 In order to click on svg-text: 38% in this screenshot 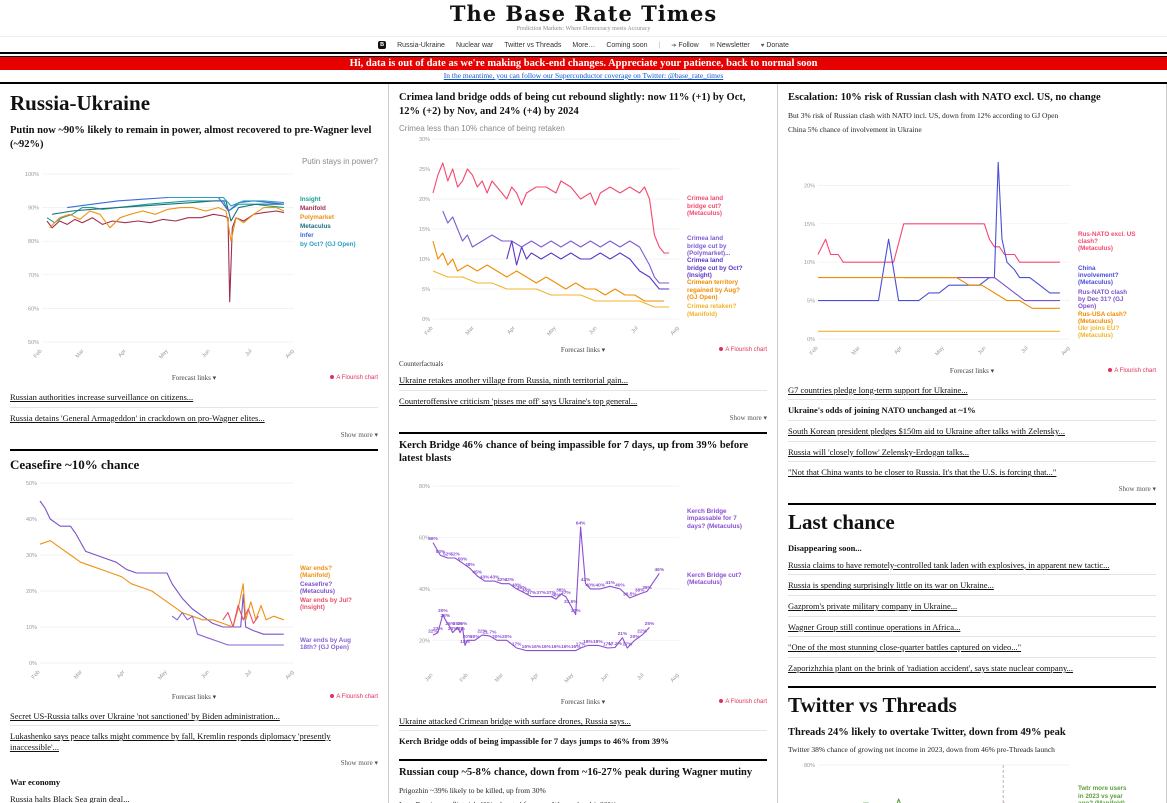, I will do `click(640, 590)`.